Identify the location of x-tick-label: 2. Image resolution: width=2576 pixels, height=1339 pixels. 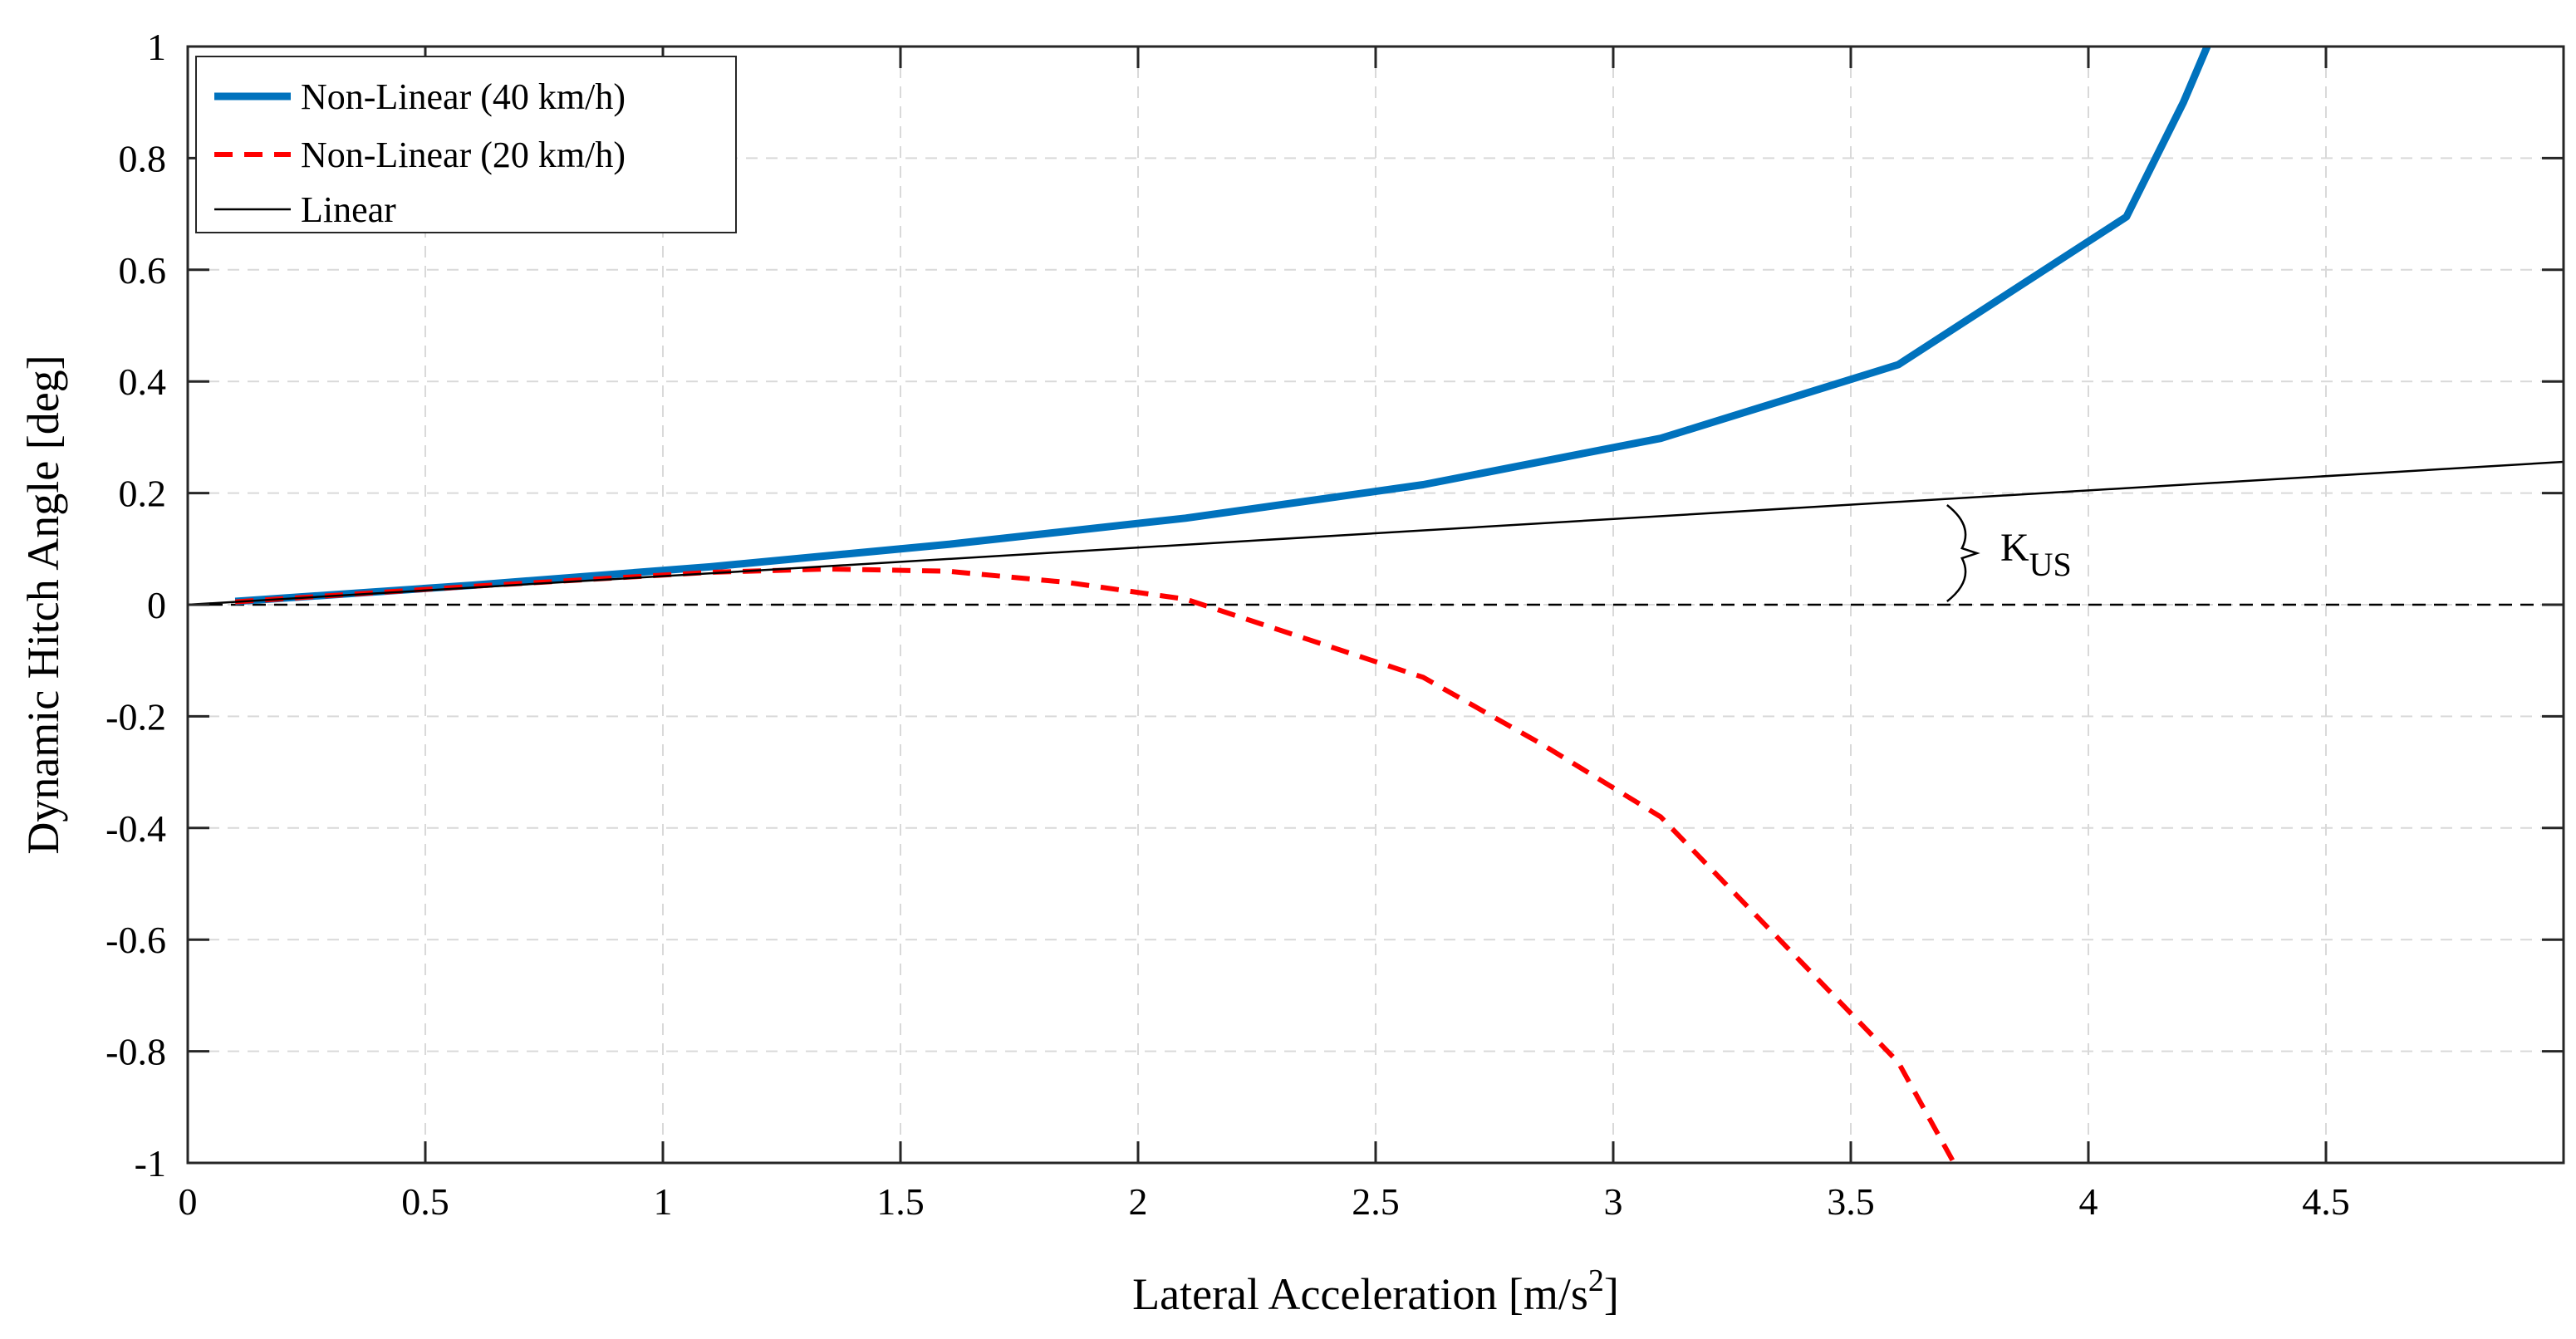
(1138, 1201).